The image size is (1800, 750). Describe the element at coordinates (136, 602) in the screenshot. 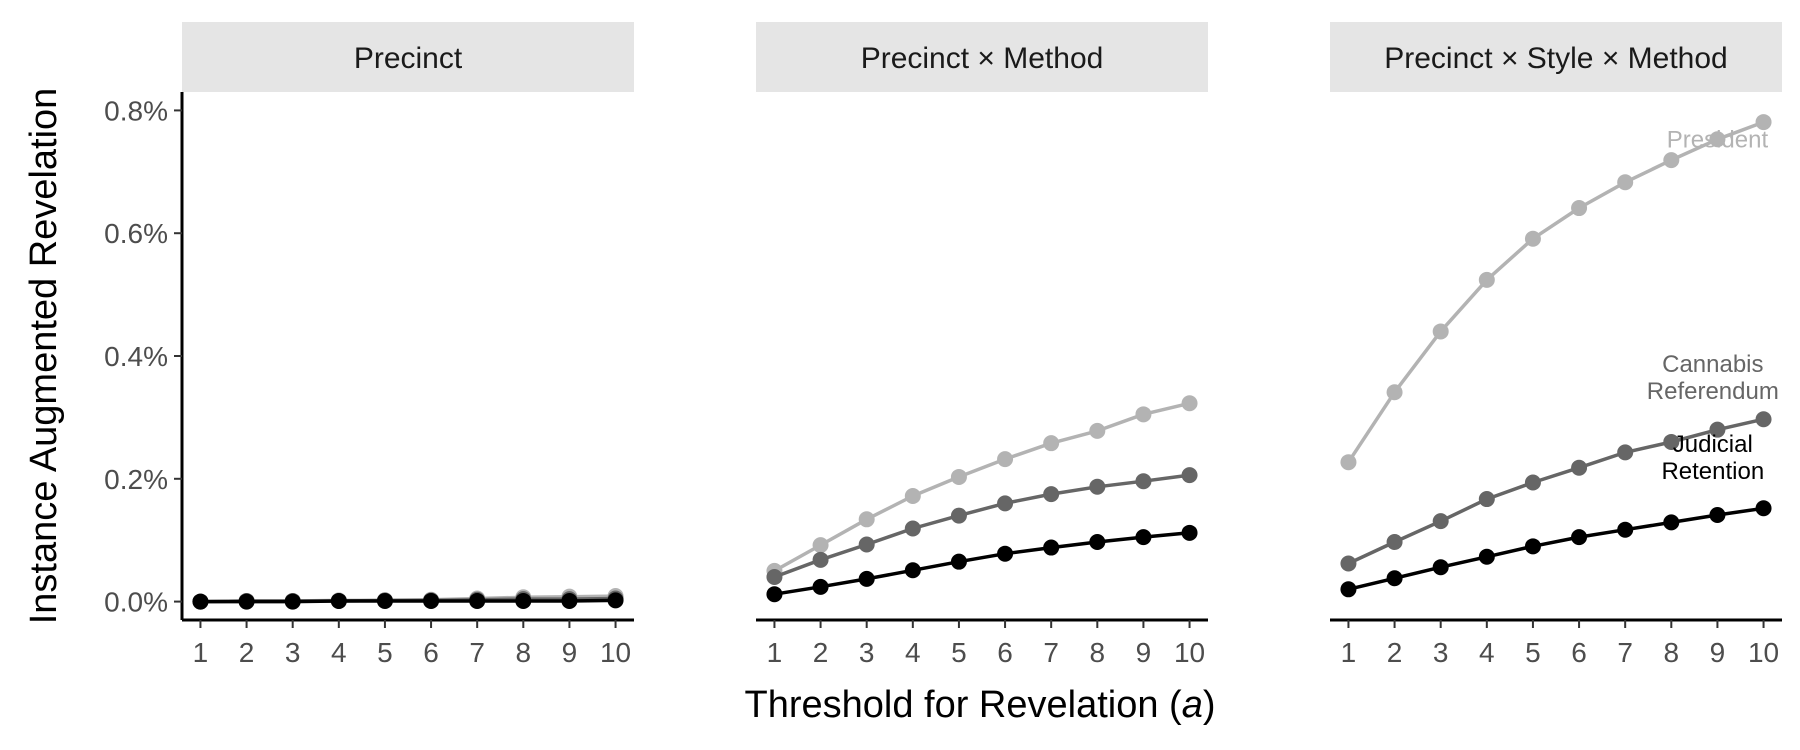

I see `y-tick-label: 0.0%` at that location.